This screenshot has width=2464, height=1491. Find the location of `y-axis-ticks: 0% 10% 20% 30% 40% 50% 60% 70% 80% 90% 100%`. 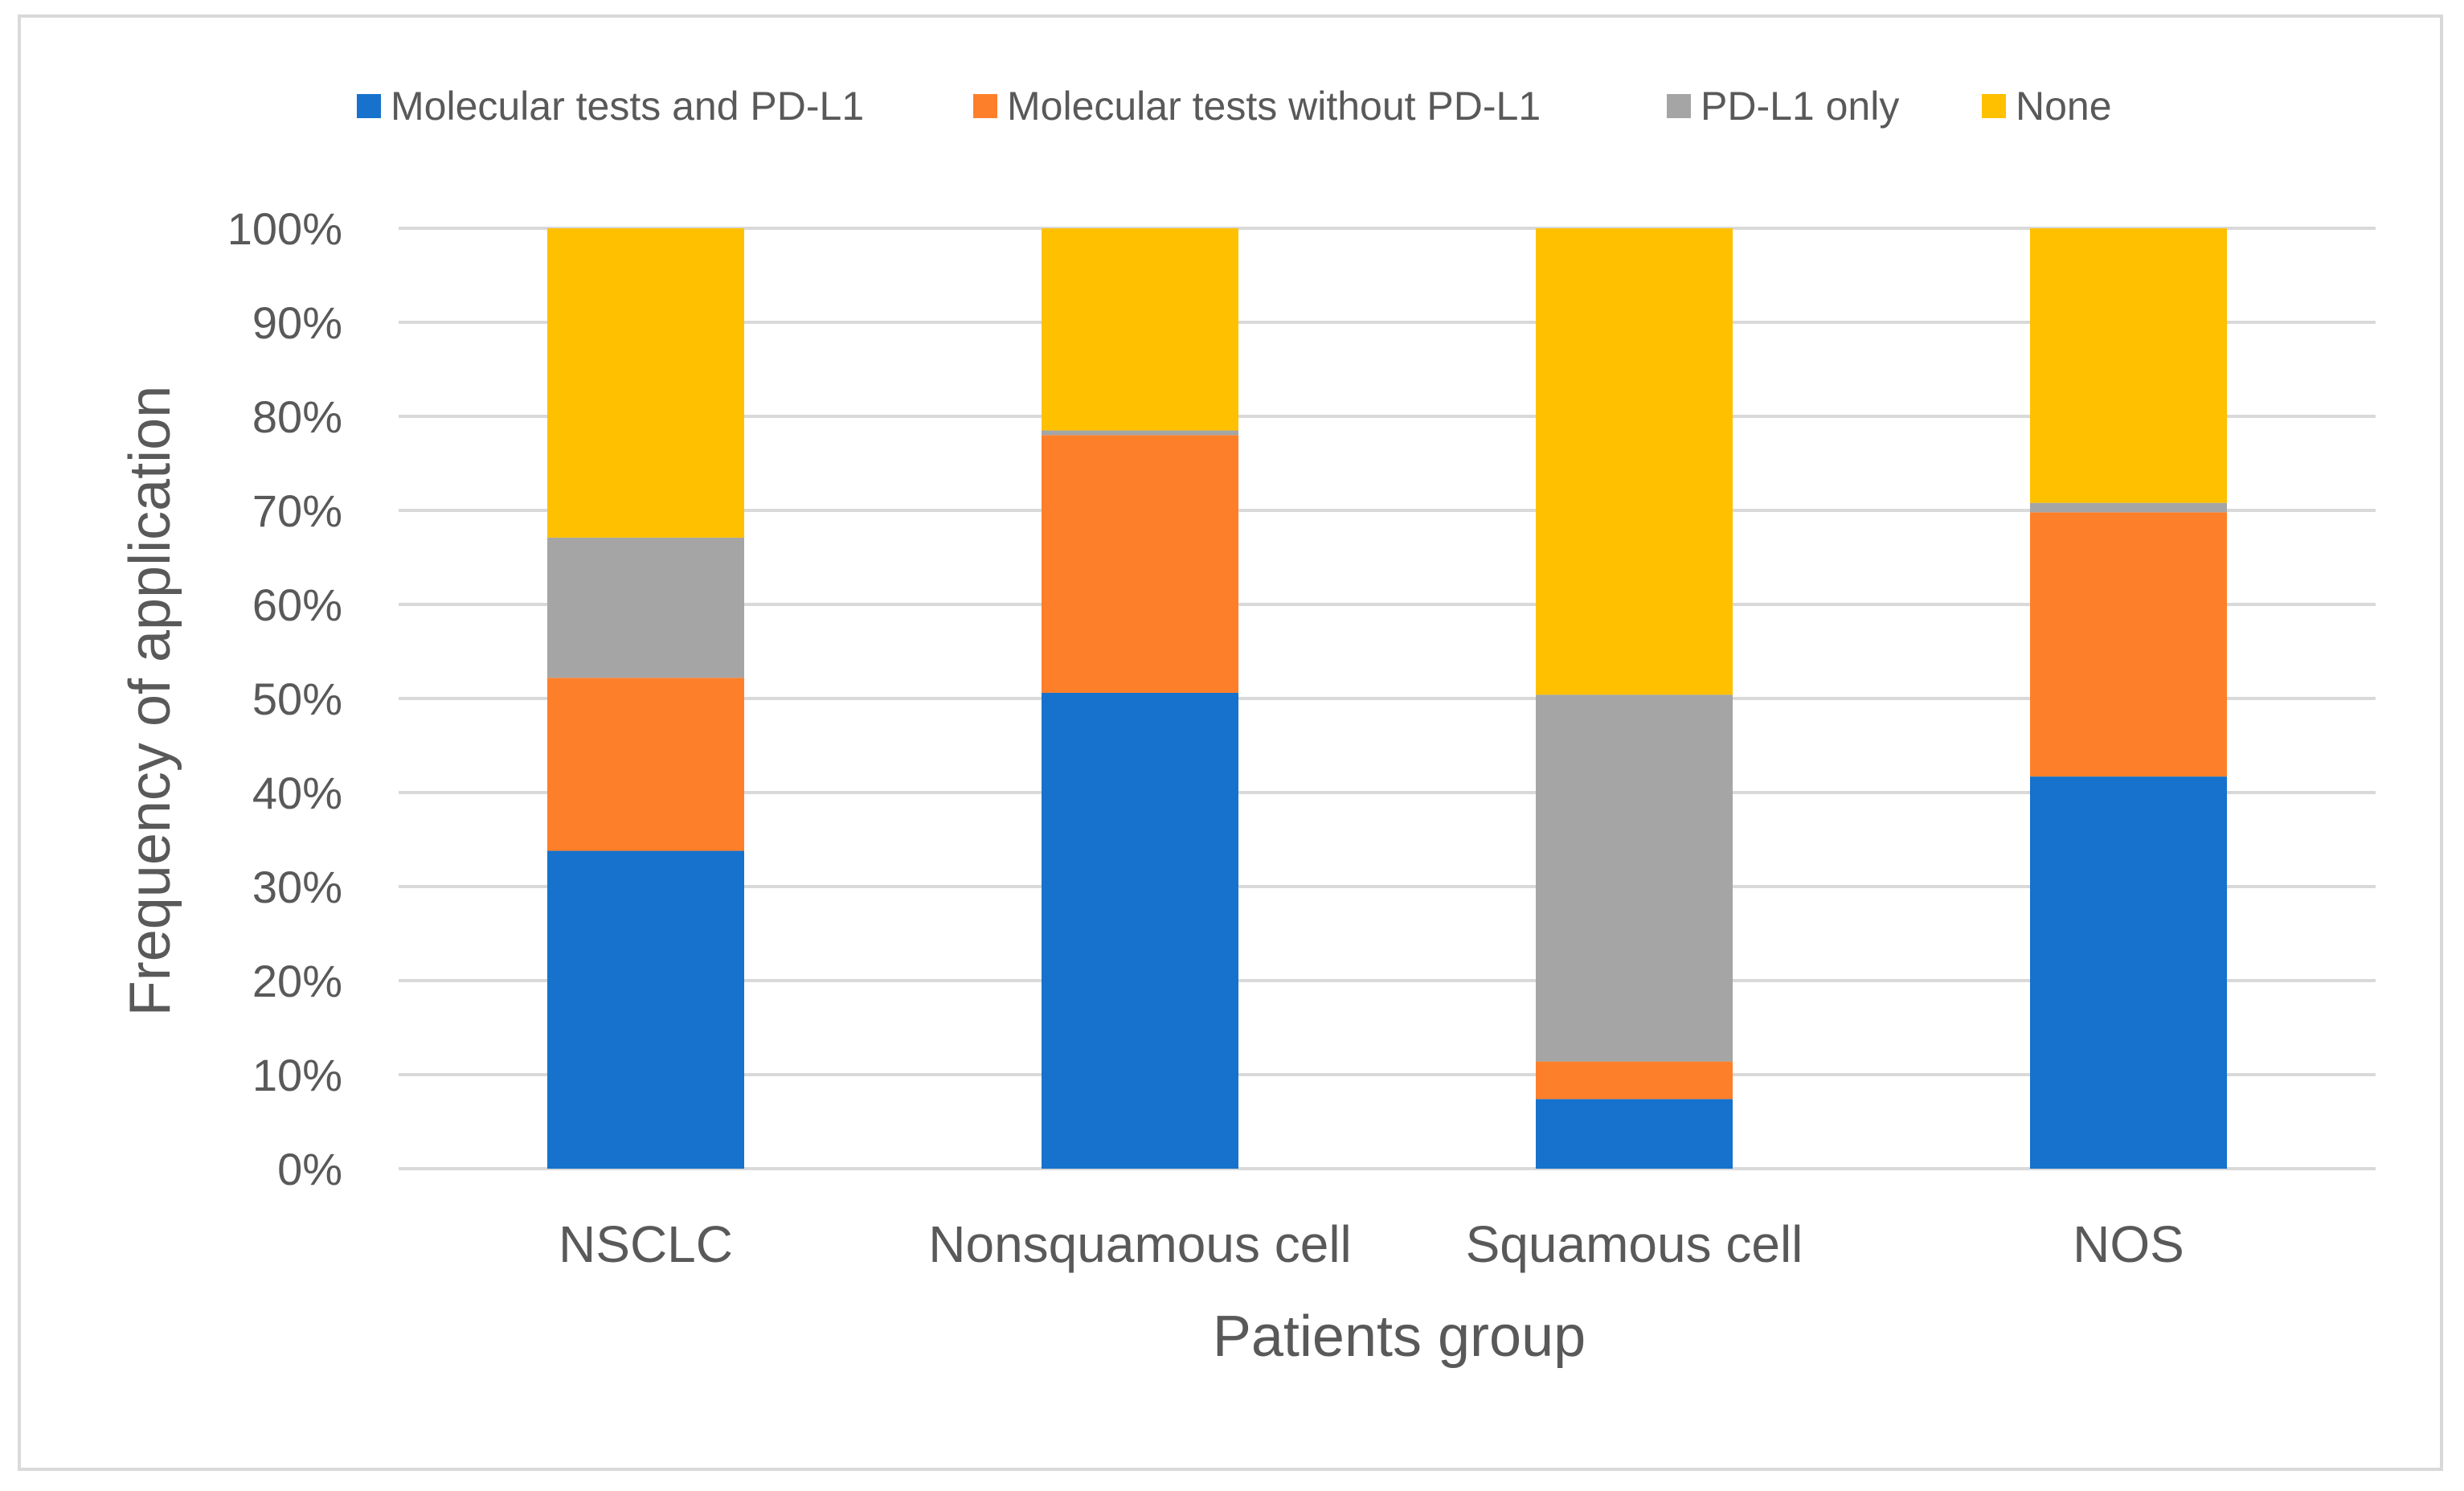

y-axis-ticks: 0% 10% 20% 30% 40% 50% 60% 70% 80% 90% 100% is located at coordinates (284, 698).